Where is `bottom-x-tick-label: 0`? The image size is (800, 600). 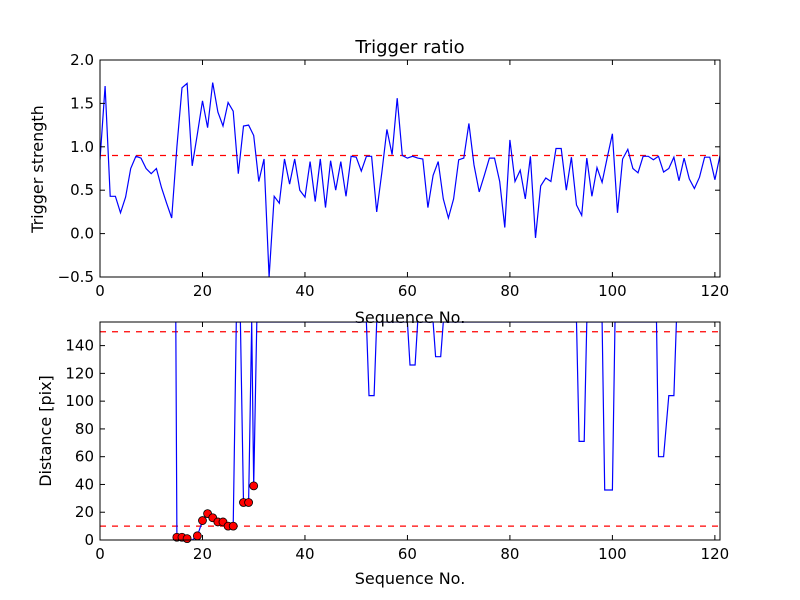 bottom-x-tick-label: 0 is located at coordinates (100, 554).